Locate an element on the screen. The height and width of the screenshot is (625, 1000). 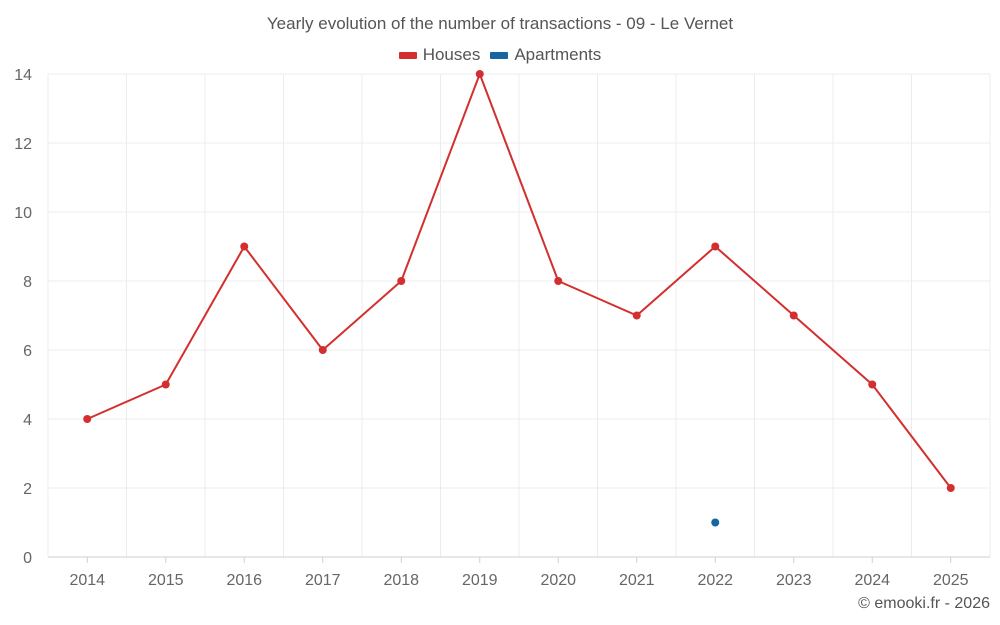
data-point-houses-2024 is located at coordinates (872, 384).